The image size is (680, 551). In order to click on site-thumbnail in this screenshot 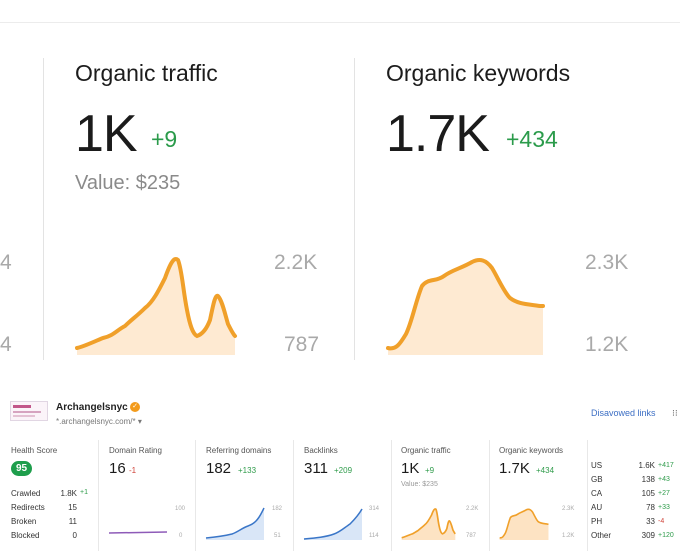, I will do `click(29, 411)`.